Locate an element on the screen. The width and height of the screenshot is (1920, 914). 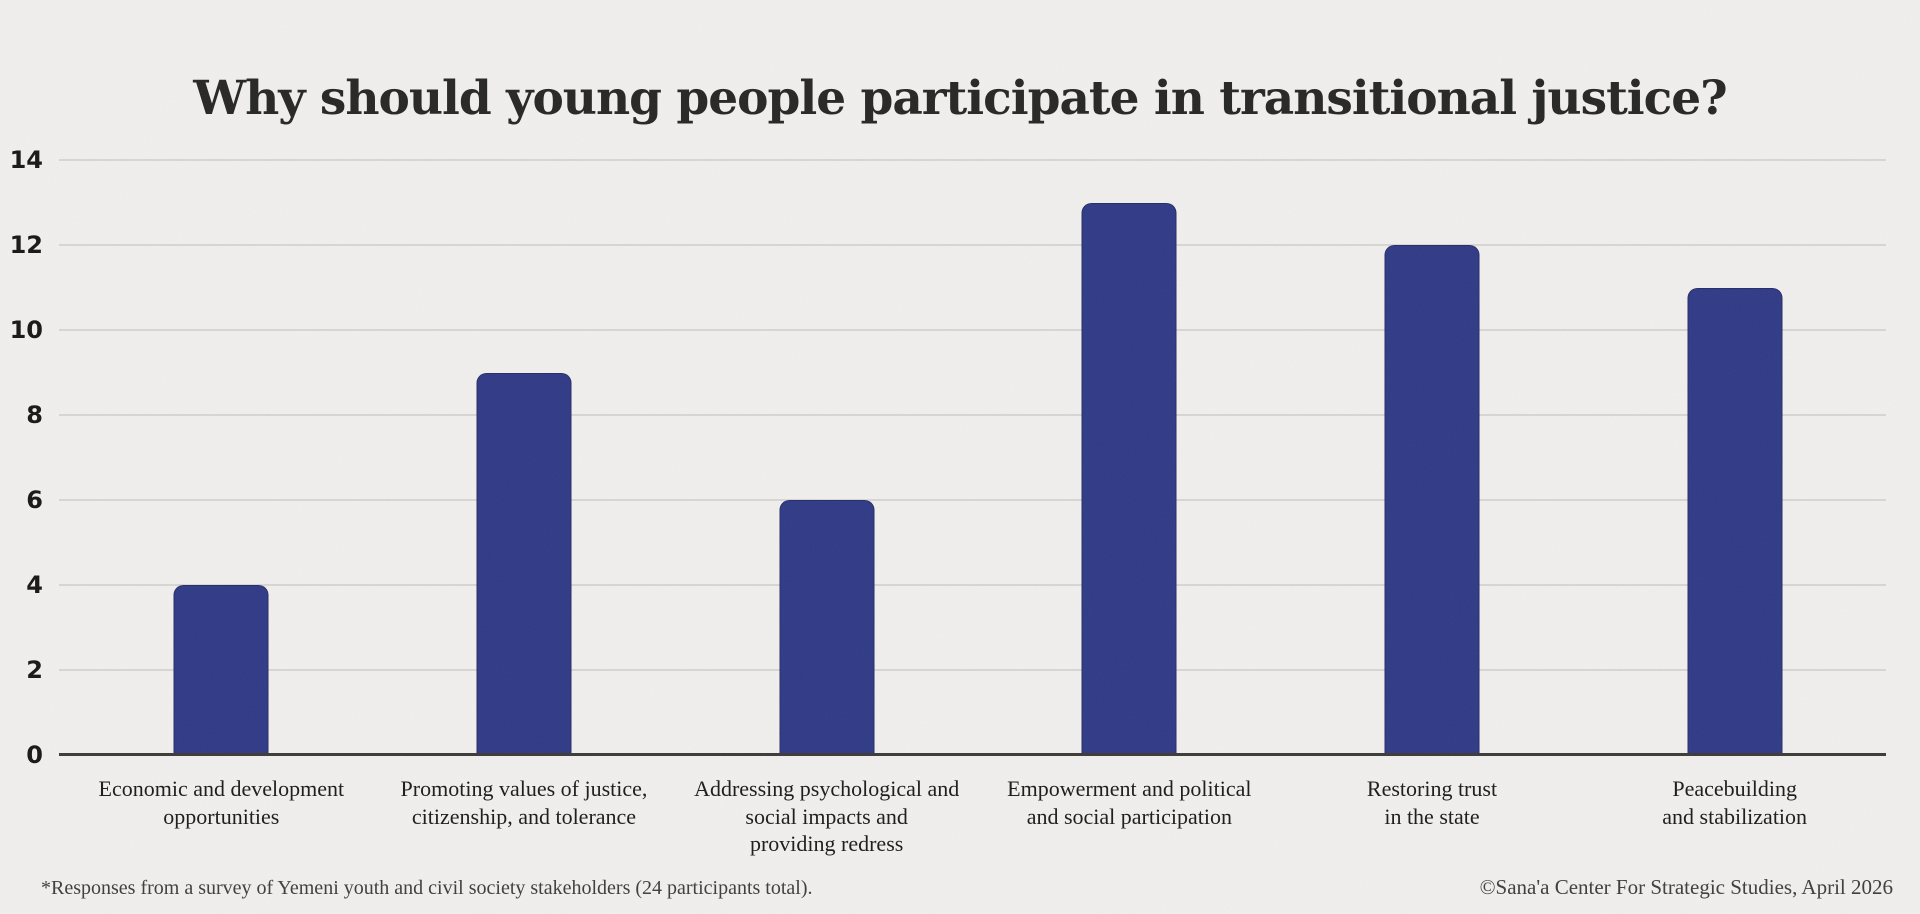
category-column: Restoring trust in the state is located at coordinates (1432, 494).